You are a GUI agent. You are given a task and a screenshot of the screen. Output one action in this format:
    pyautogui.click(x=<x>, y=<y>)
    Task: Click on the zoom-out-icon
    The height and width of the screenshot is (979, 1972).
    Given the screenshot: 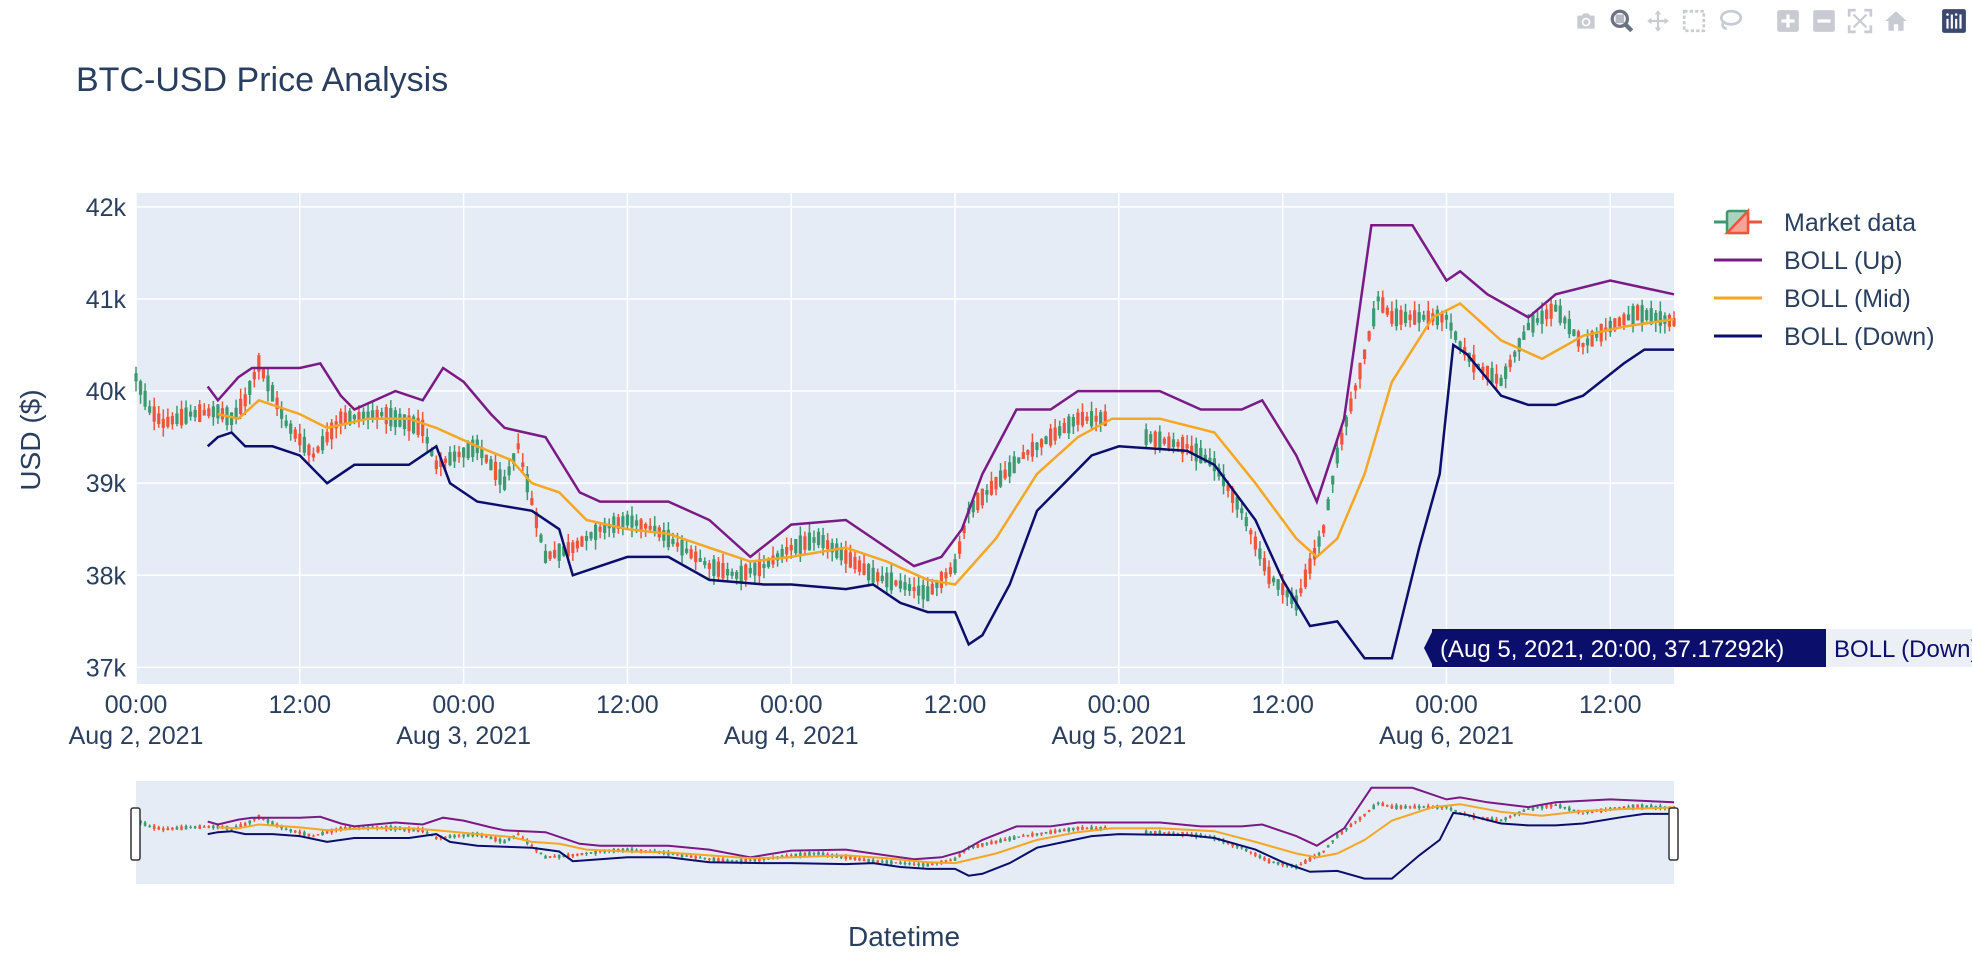 What is the action you would take?
    pyautogui.click(x=1824, y=21)
    